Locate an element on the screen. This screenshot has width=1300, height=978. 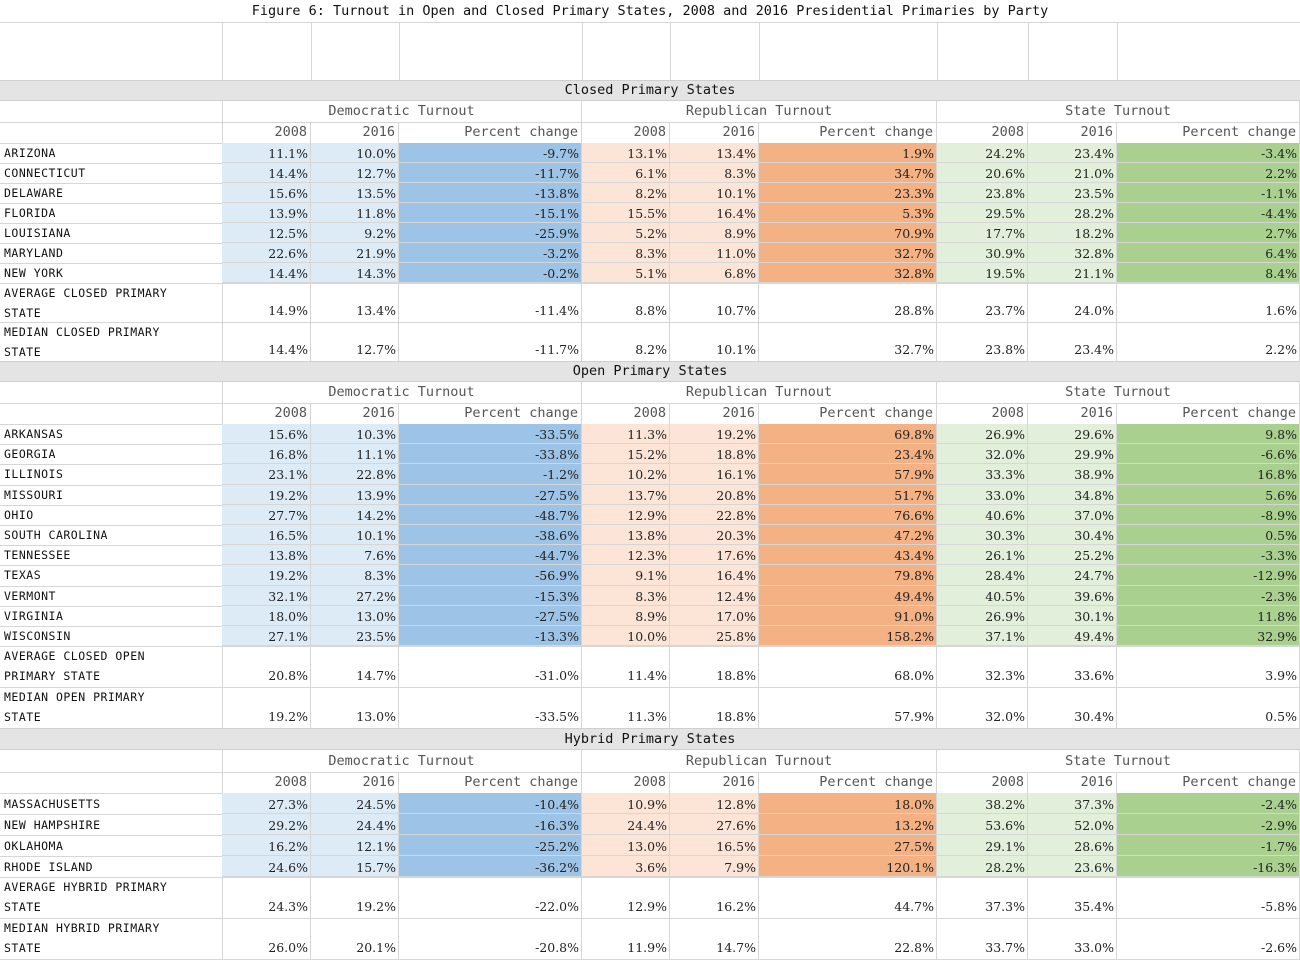
dem-2016-summary-cell: 14.7% is located at coordinates (355, 666).